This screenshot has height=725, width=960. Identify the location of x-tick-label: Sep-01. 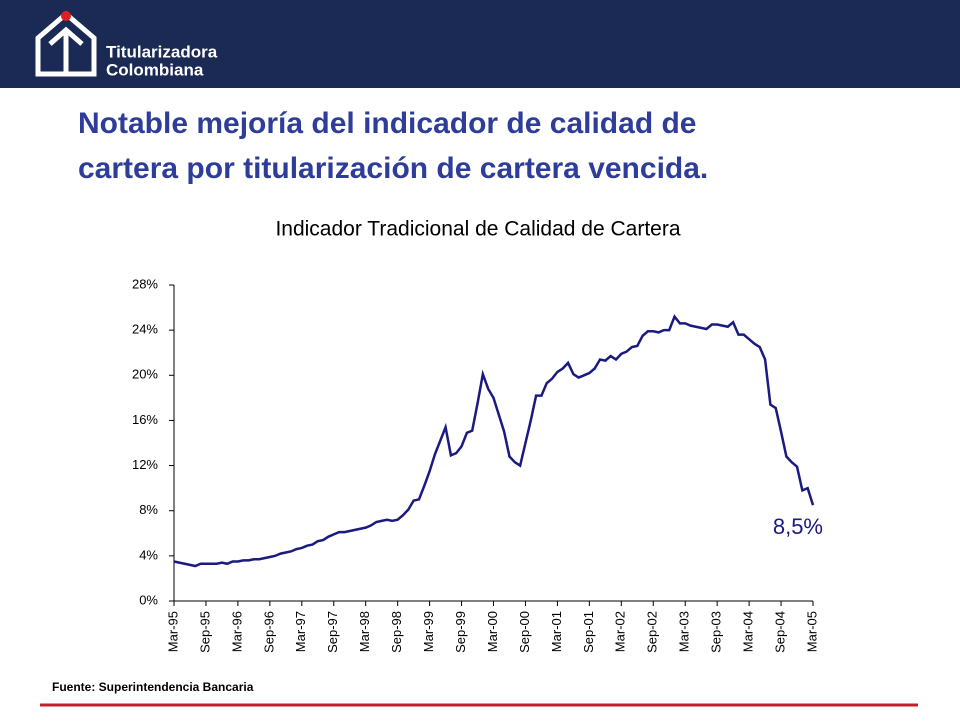
(588, 632).